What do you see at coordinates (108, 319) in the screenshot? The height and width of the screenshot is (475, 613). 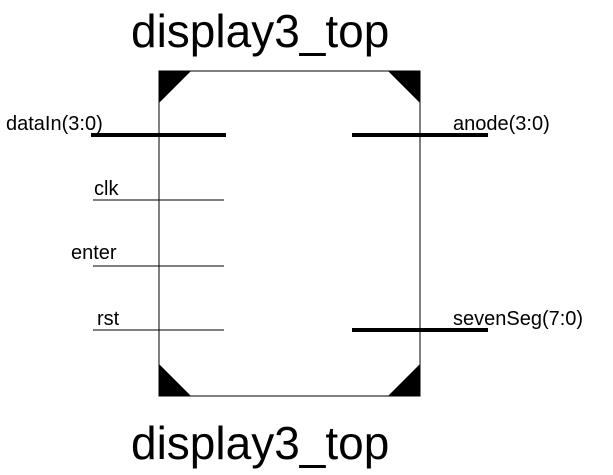 I see `pin-label-rst: rst` at bounding box center [108, 319].